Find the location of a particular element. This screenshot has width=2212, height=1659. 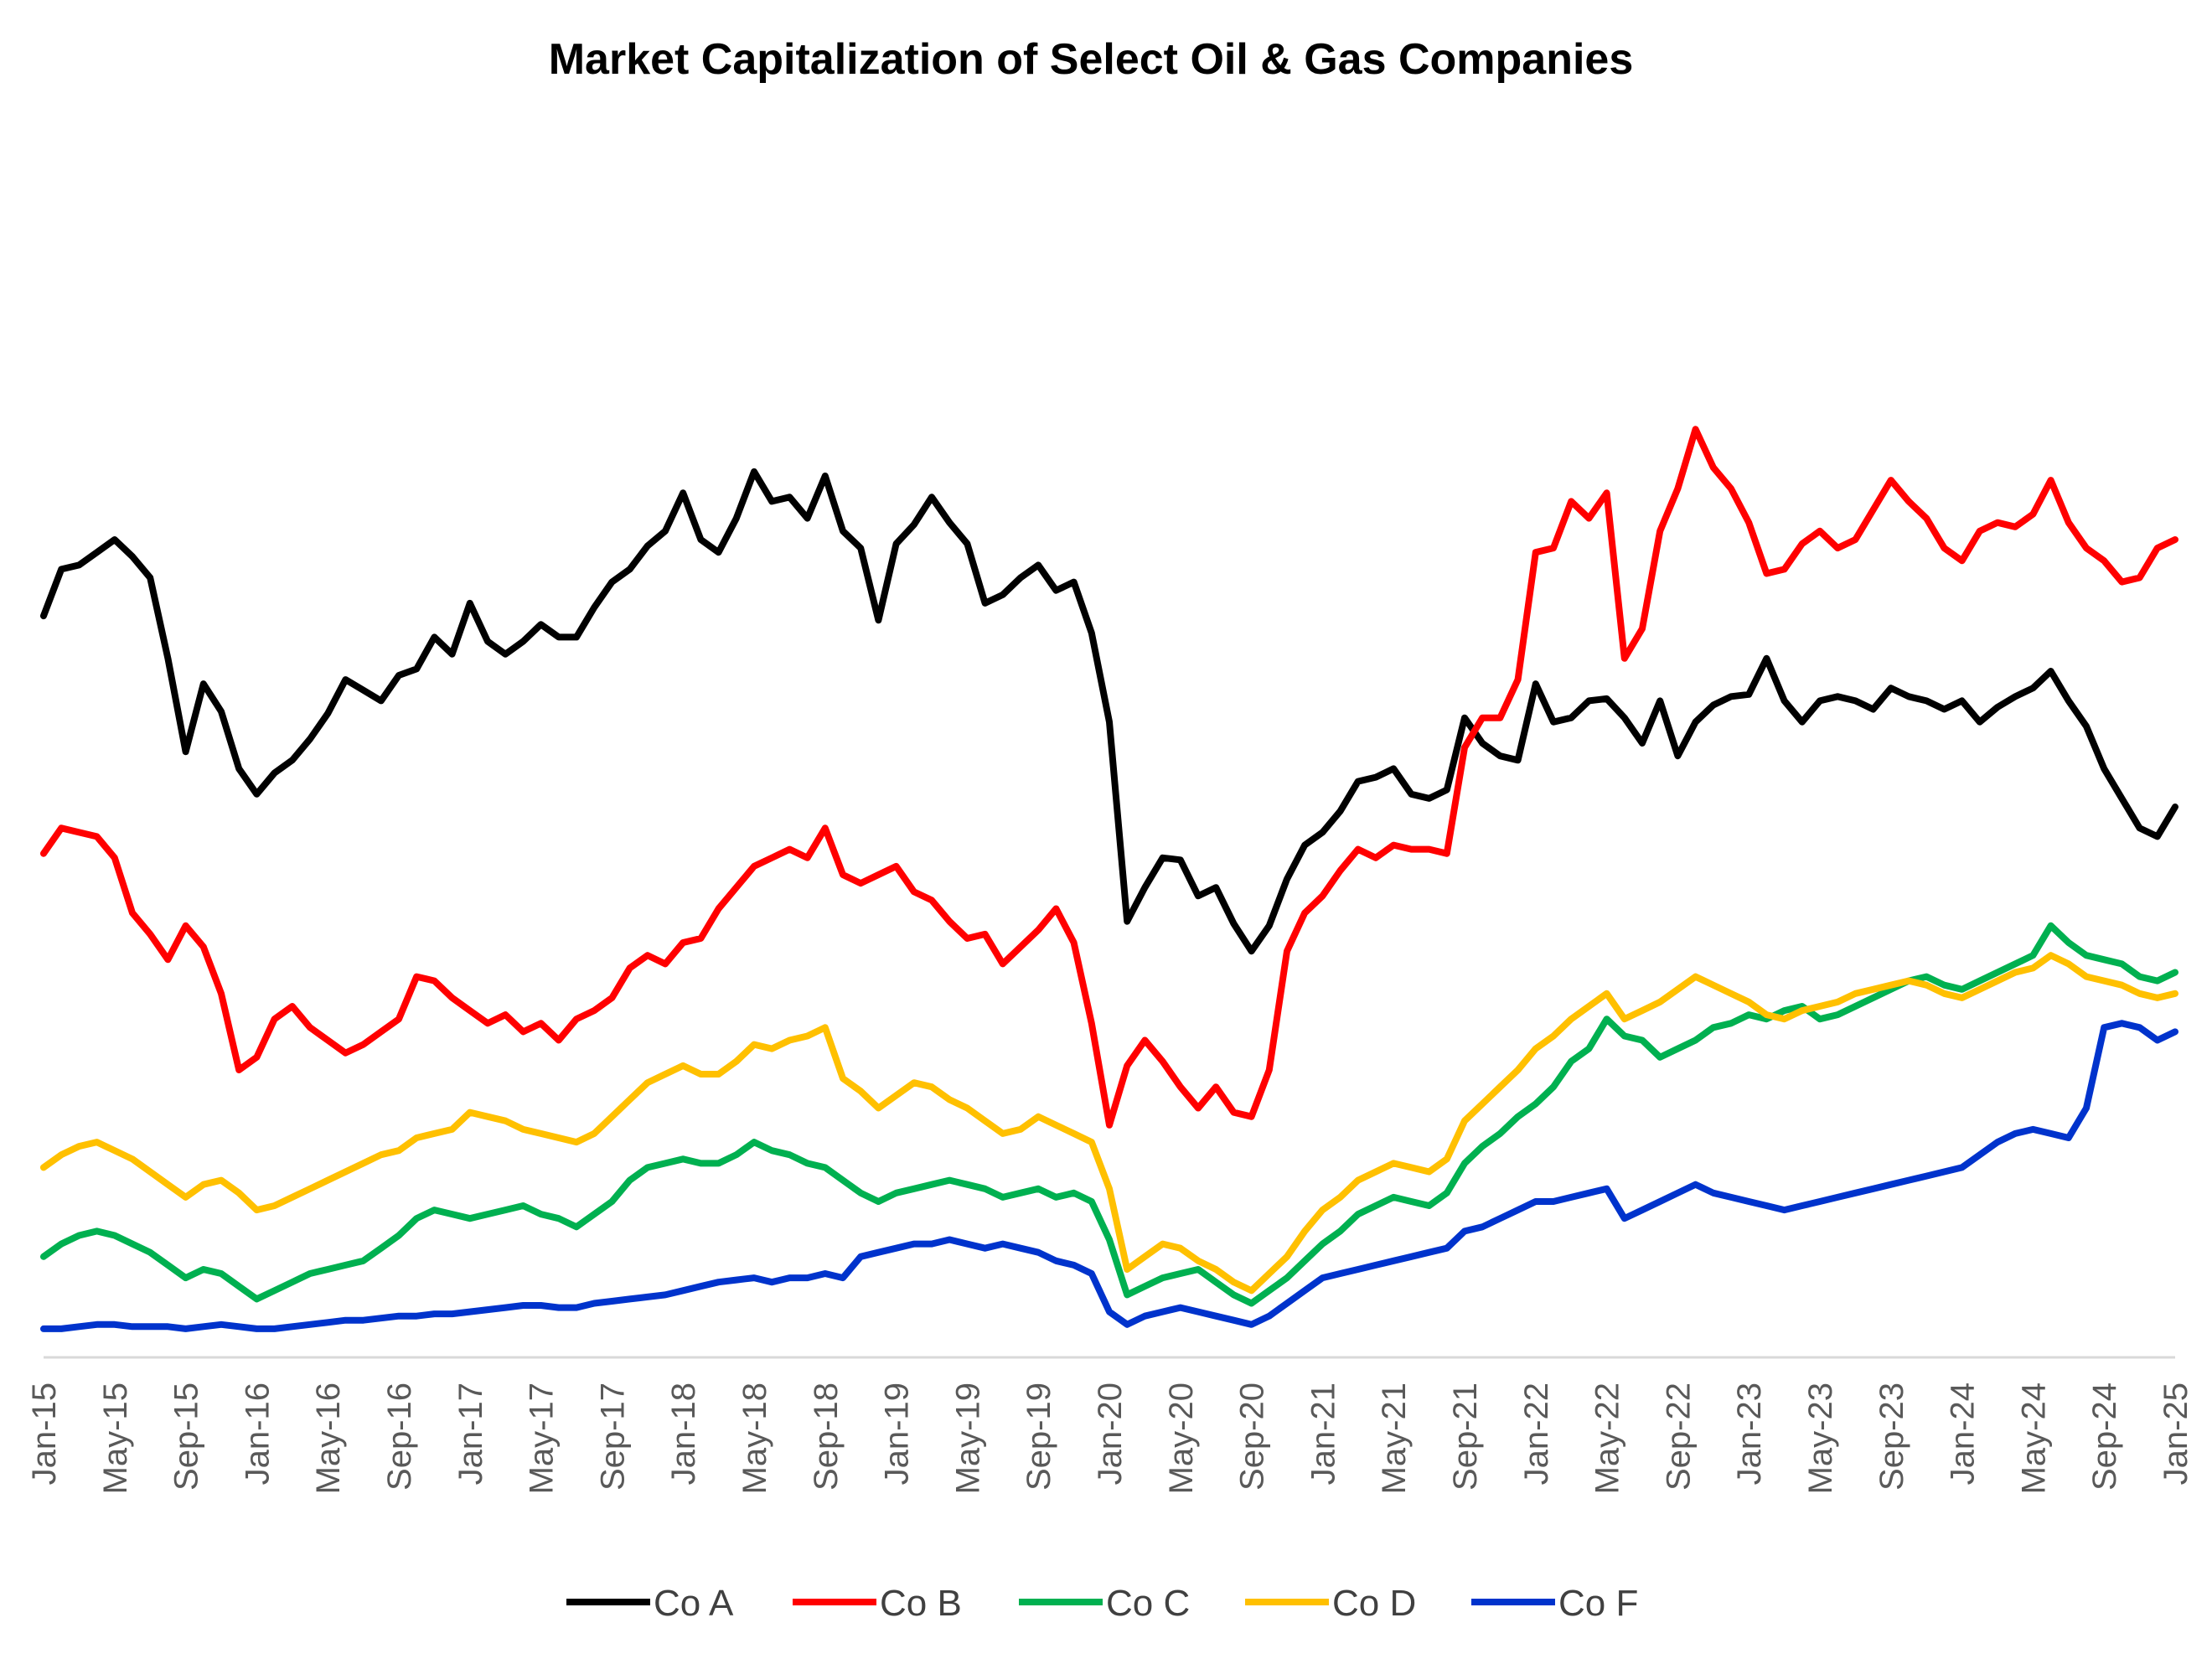

x-tick-label: May-24 is located at coordinates (2033, 1438).